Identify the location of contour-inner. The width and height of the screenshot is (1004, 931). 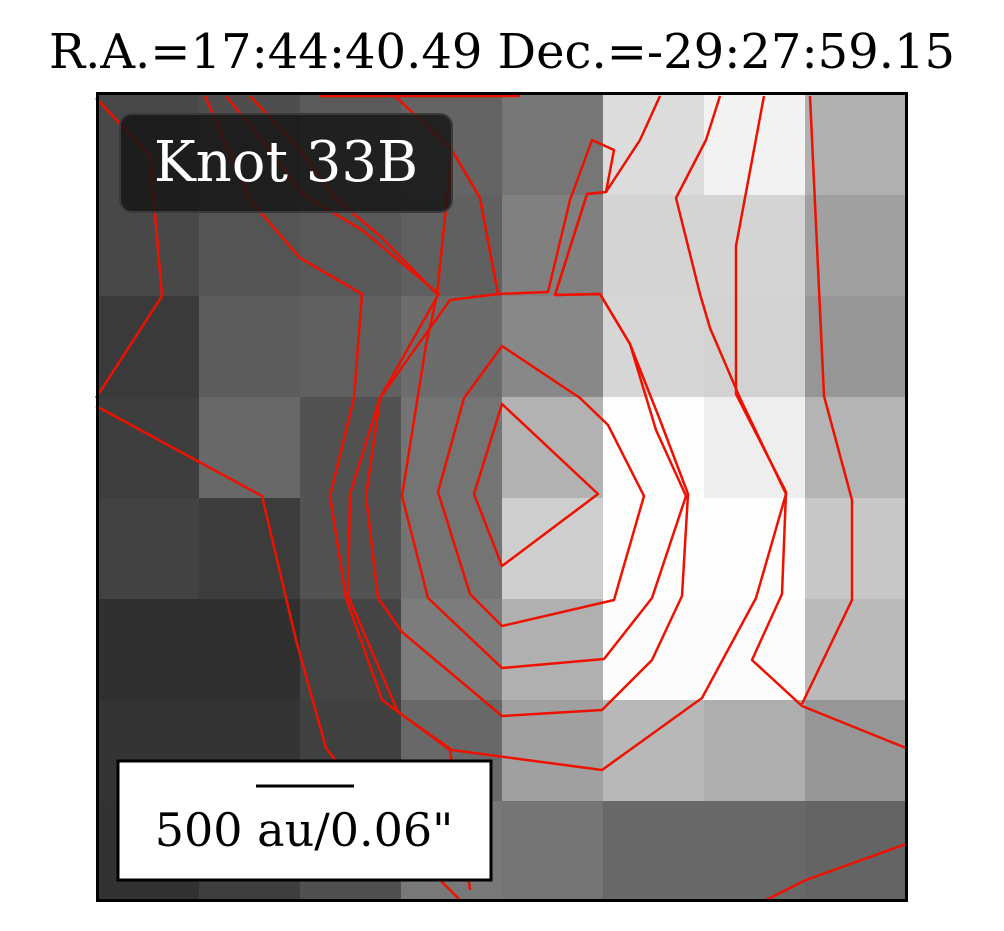
(536, 485).